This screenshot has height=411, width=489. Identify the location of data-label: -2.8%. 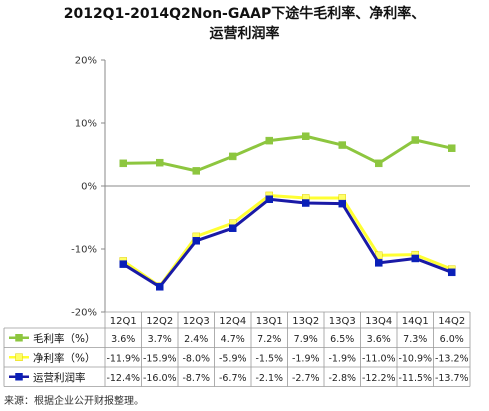
(342, 378).